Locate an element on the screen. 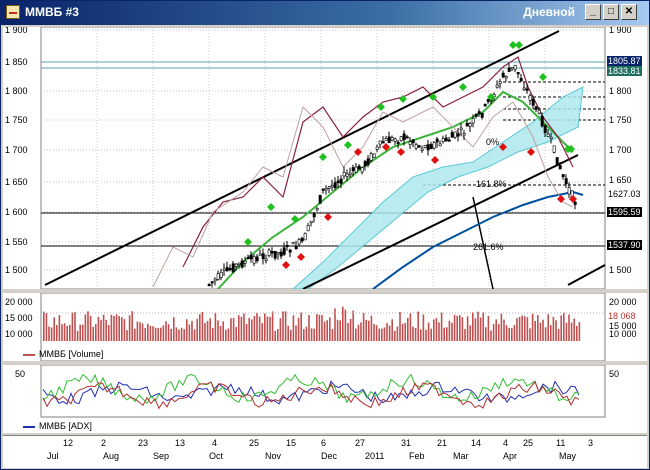  channel-lower is located at coordinates (440, 222).